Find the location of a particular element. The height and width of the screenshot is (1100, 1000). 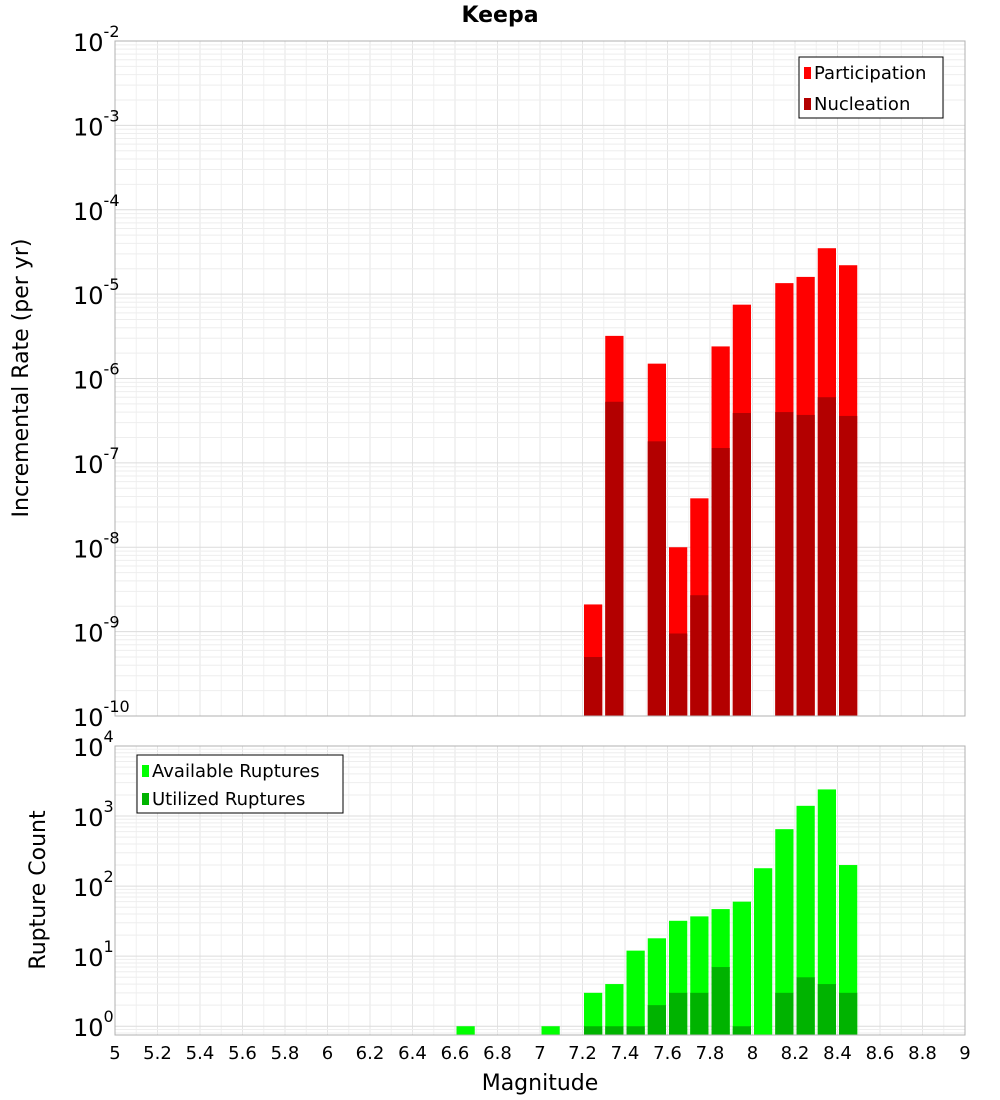

top-y-tick-label: 10⁻⁶ is located at coordinates (96, 377).